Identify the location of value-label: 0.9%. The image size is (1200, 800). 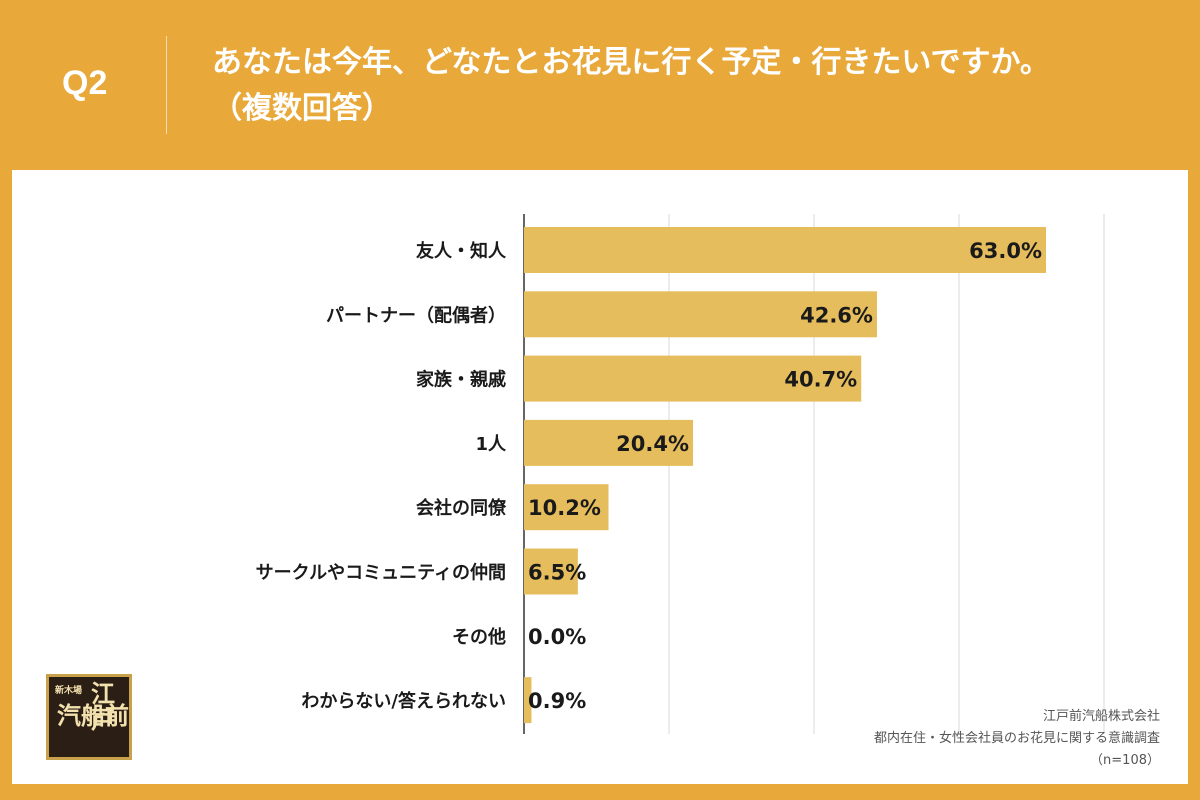
(557, 701).